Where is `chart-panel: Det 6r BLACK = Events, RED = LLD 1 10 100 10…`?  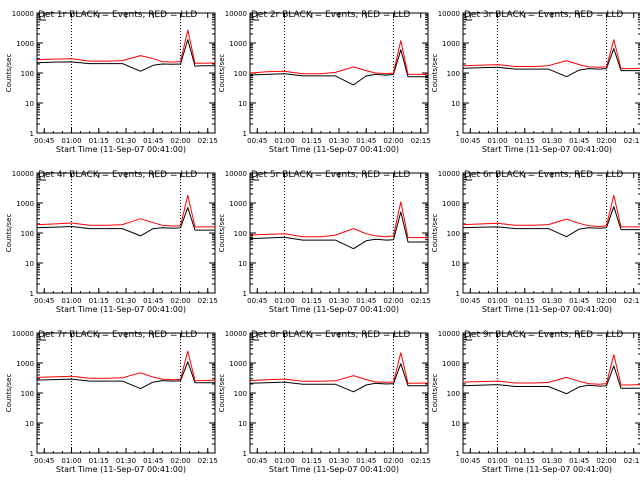 chart-panel: Det 6r BLACK = Events, RED = LLD 1 10 100 10… is located at coordinates (535, 242).